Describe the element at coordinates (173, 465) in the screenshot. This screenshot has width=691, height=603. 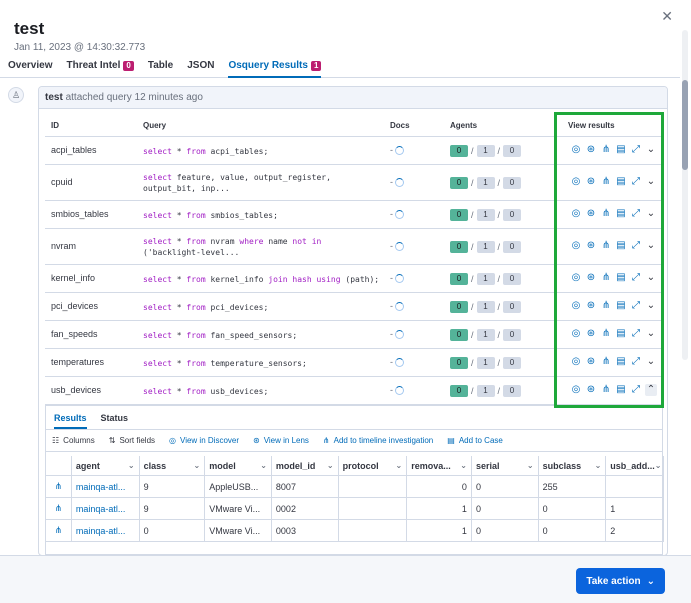
I see `grid-column-header: class ⌄` at that location.